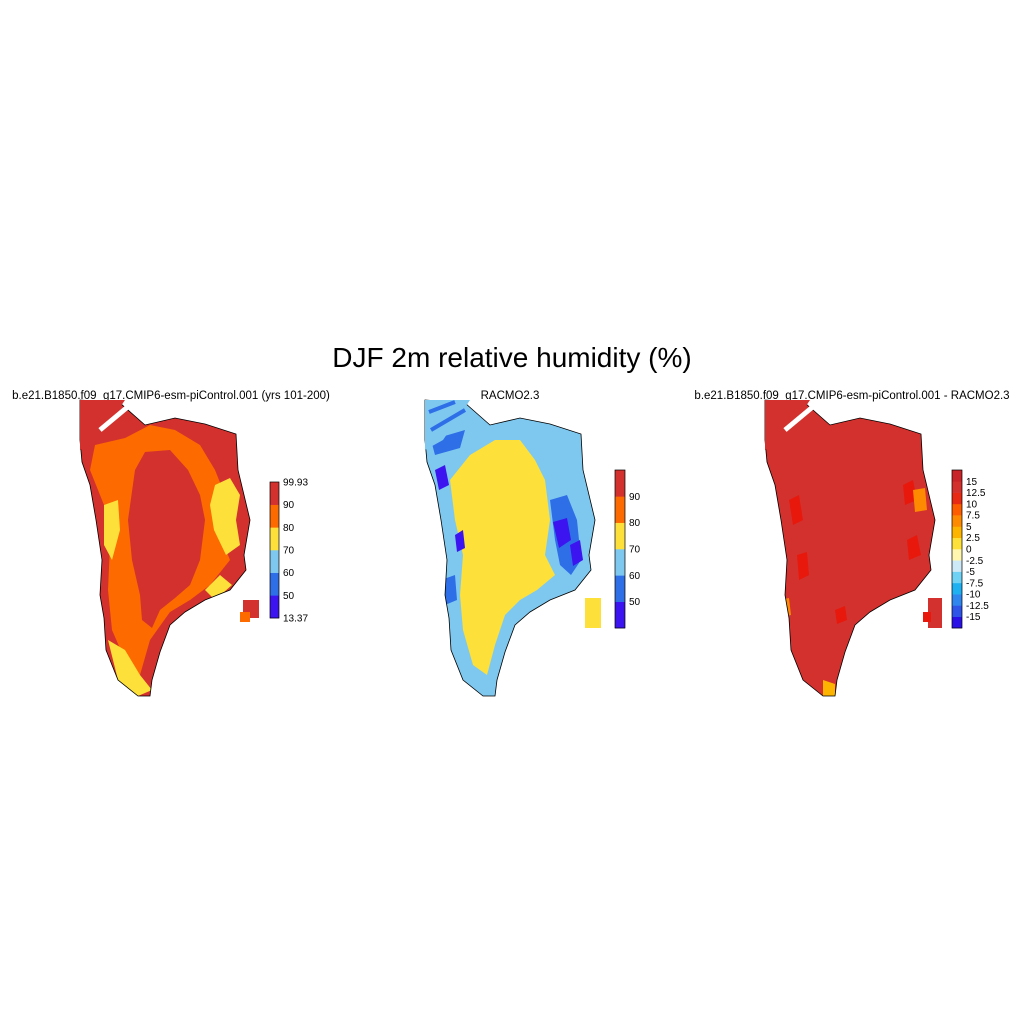 The width and height of the screenshot is (1024, 1024). Describe the element at coordinates (225, 516) in the screenshot. I see `map-field-70-80-east-model` at that location.